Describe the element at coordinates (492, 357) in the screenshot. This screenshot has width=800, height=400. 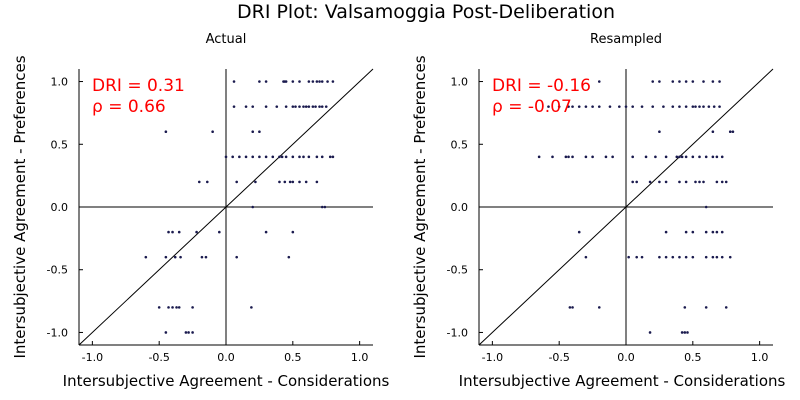
I see `x-tick-label: -1.0` at that location.